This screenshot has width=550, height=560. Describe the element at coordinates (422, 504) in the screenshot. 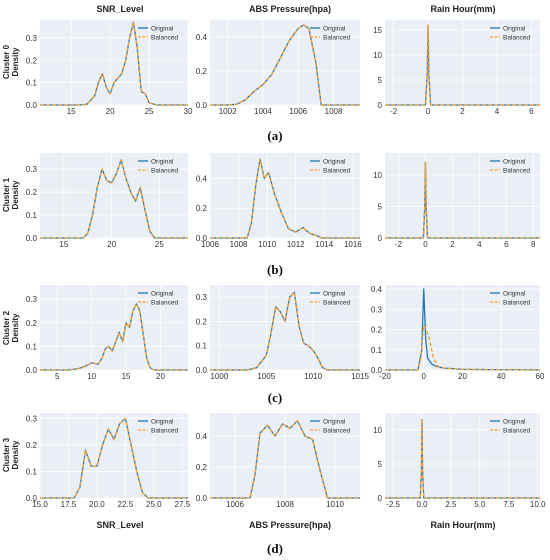

I see `x-tick-label: 0.0` at that location.